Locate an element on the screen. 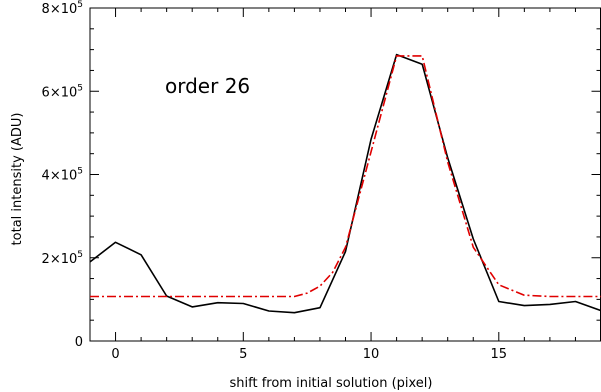 This screenshot has height=392, width=601. y-tick-label-base: 4×10 is located at coordinates (60, 176).